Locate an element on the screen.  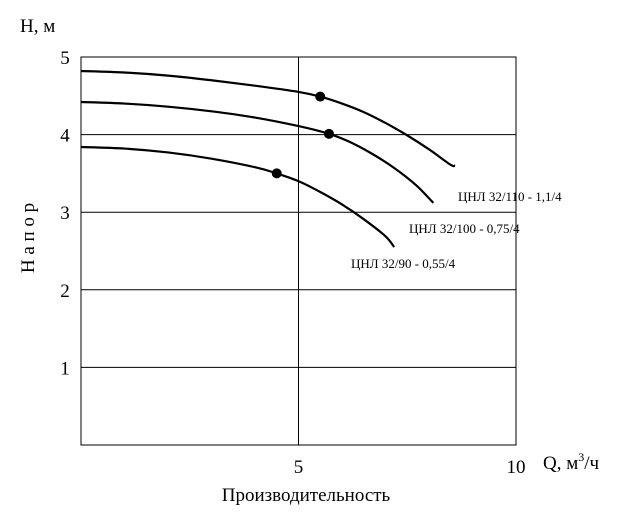
series-label-3: ЦНЛ 32/90 - 0,55/4 is located at coordinates (403, 263).